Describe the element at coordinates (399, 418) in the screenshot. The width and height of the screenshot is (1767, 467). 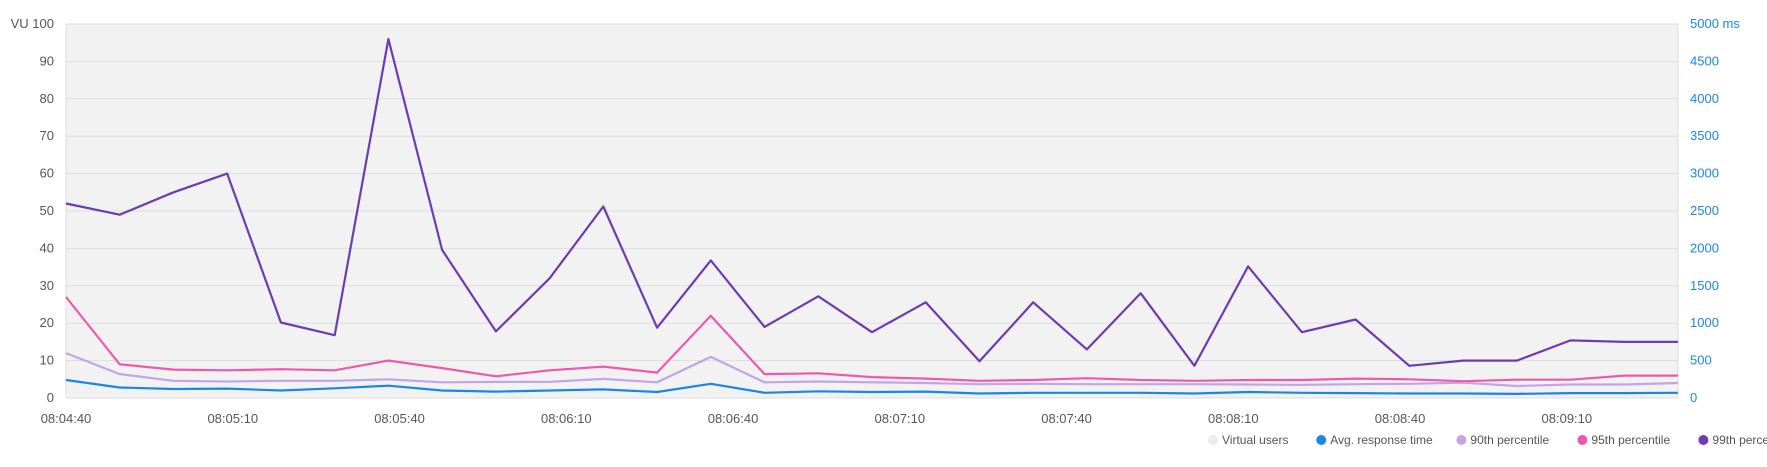
I see `x-tick-label: 08:05:40` at that location.